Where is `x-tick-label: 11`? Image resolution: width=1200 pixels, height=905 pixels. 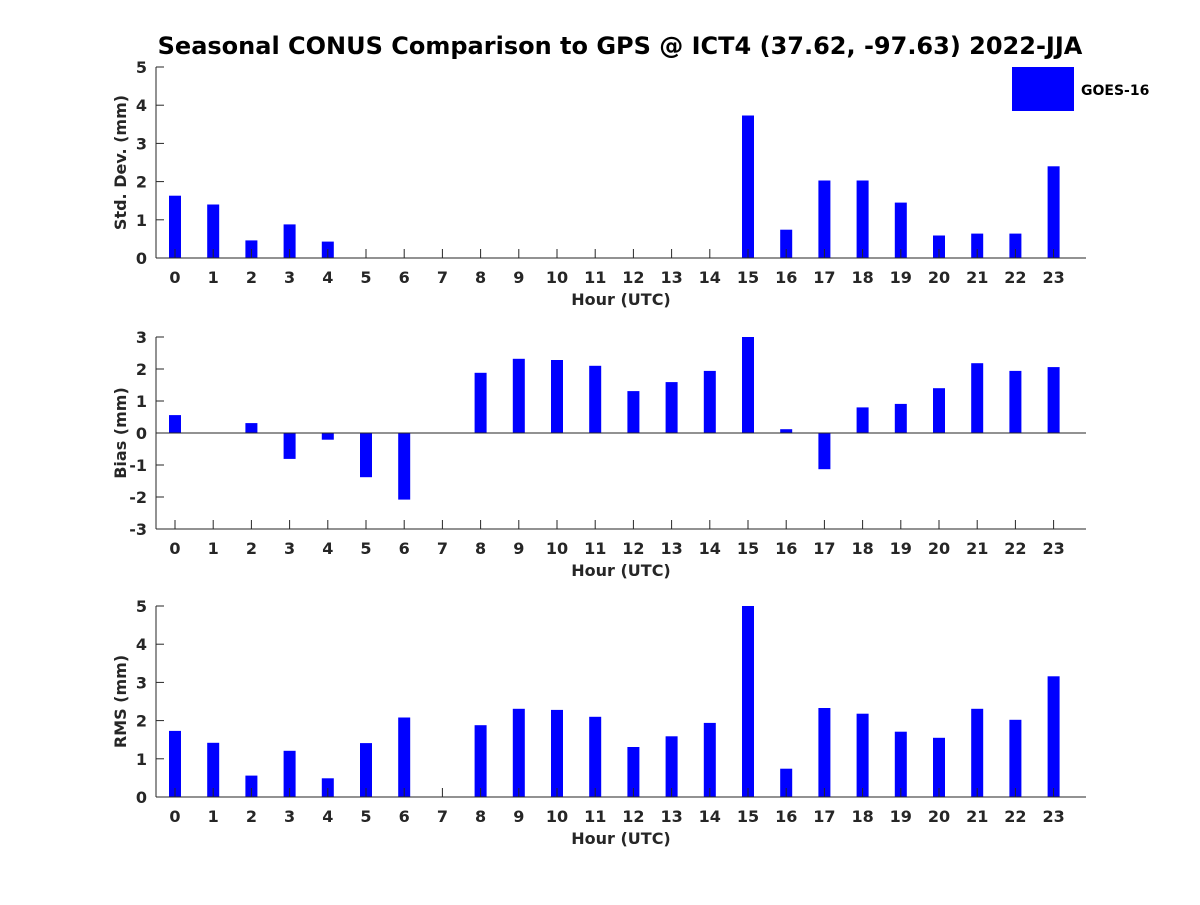 x-tick-label: 11 is located at coordinates (595, 548).